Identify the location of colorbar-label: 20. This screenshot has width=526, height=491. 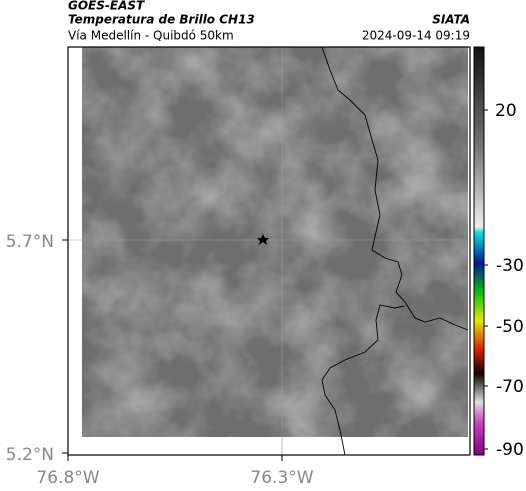
(506, 111).